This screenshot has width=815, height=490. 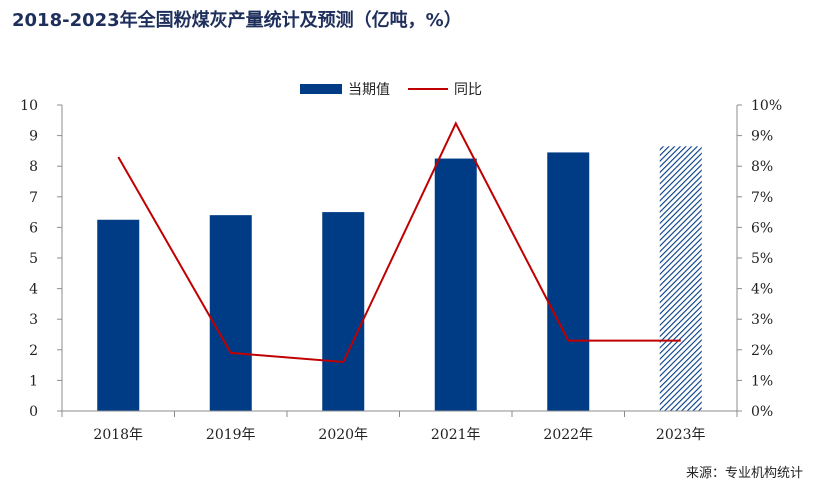 What do you see at coordinates (762, 381) in the screenshot?
I see `y-right-tick-label: 1%` at bounding box center [762, 381].